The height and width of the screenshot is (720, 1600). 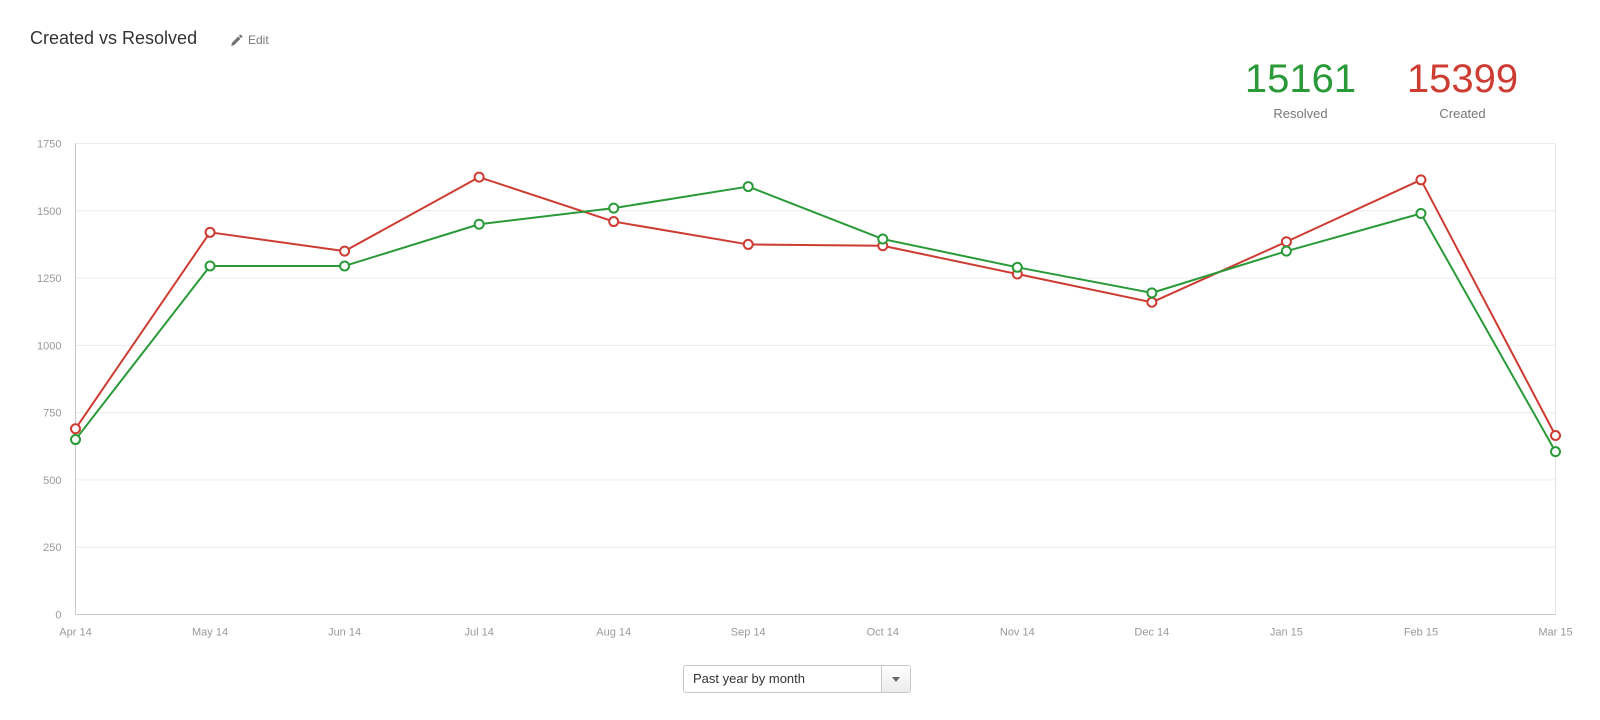 I want to click on resolved-summary: 15161 Resolved, so click(x=1300, y=89).